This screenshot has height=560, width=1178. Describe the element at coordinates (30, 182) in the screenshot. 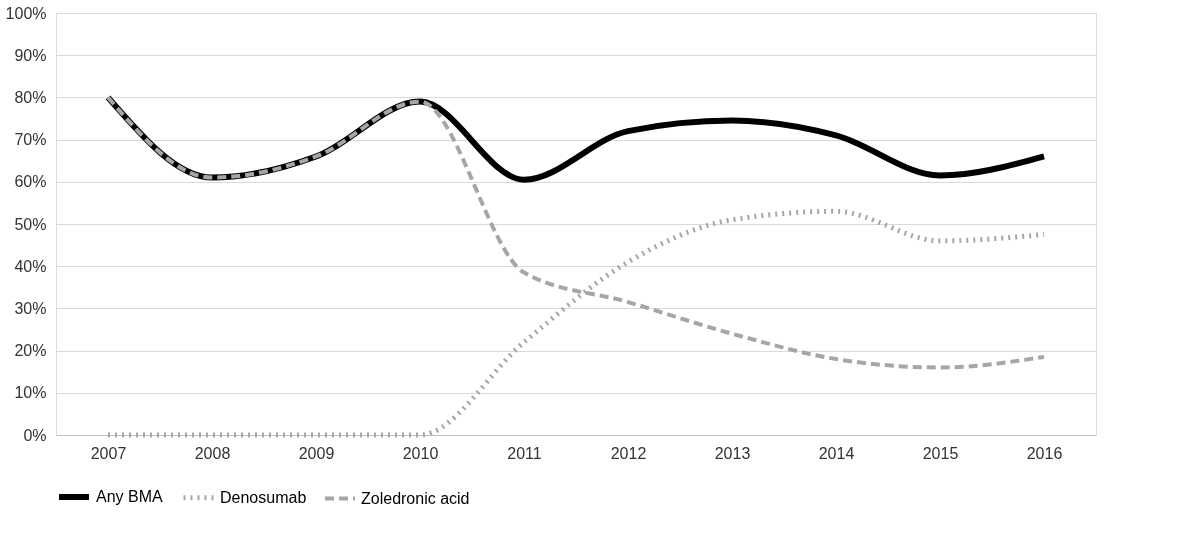

I see `y-tick-label: 60%` at that location.